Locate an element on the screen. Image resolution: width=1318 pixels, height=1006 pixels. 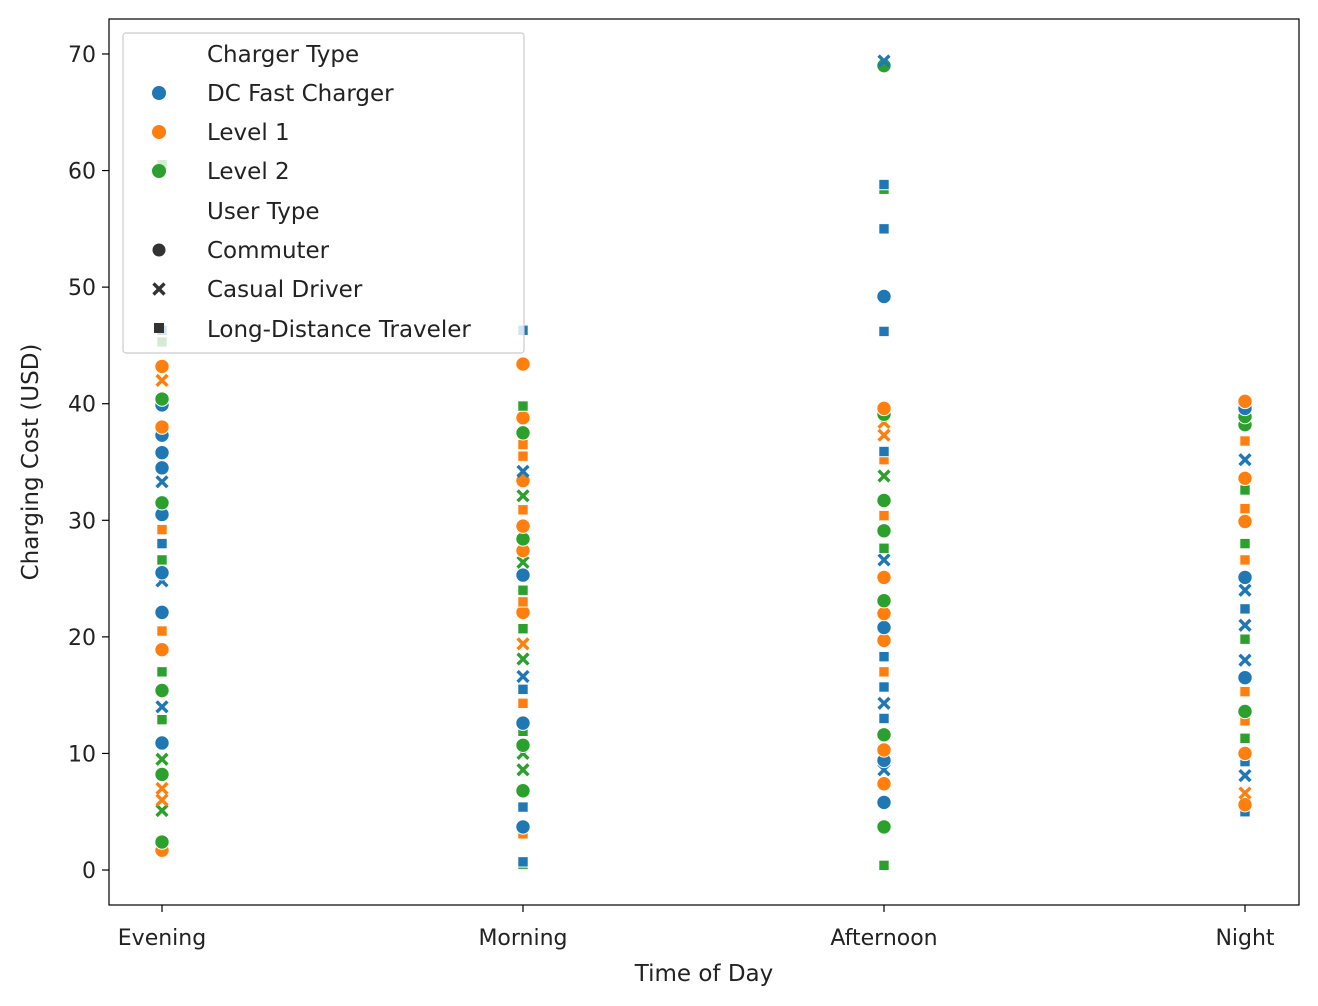
point-morning-level-1-commuter is located at coordinates (523, 418).